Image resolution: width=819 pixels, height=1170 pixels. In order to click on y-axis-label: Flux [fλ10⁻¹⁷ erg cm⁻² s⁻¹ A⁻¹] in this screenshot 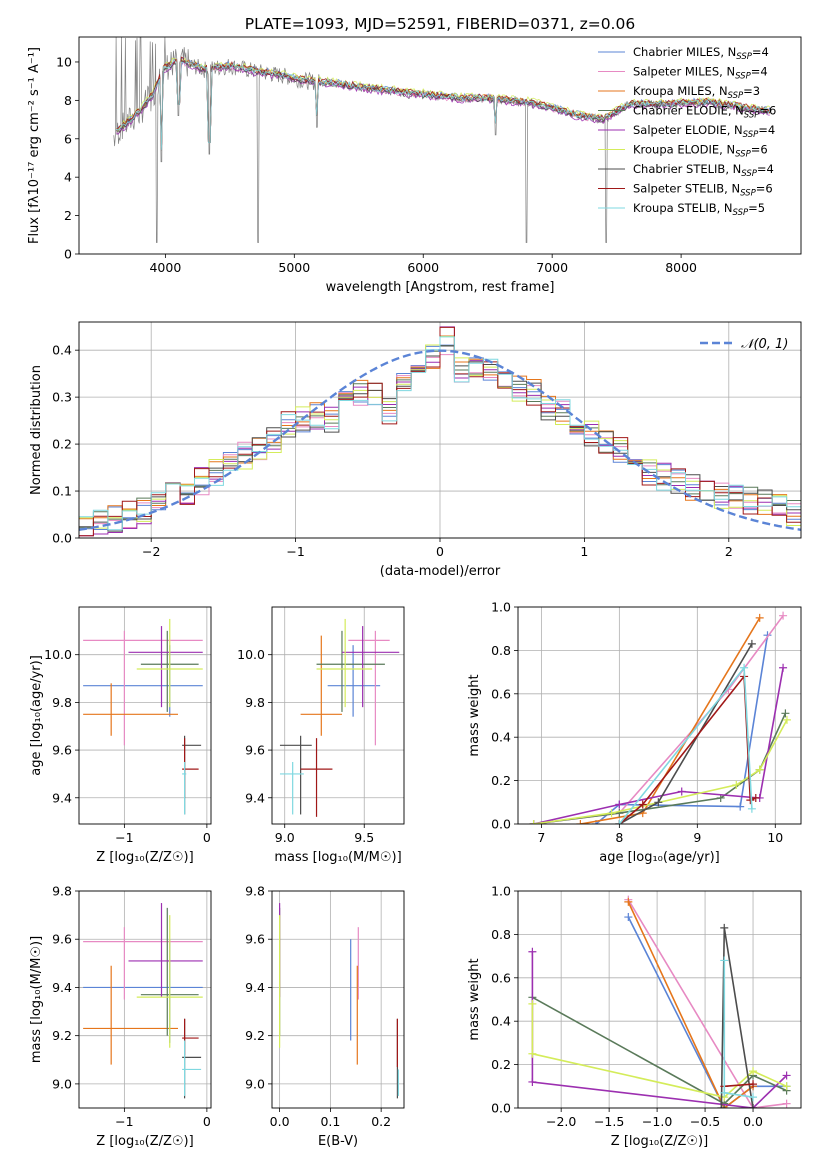, I will do `click(34, 145)`.